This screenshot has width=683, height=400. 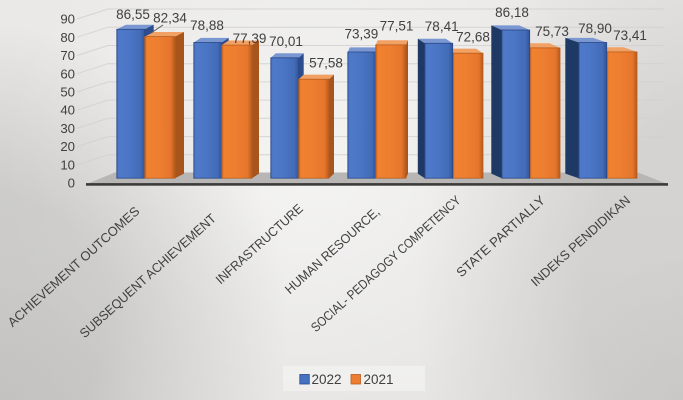 What do you see at coordinates (595, 28) in the screenshot?
I see `svg-text: 78,90` at bounding box center [595, 28].